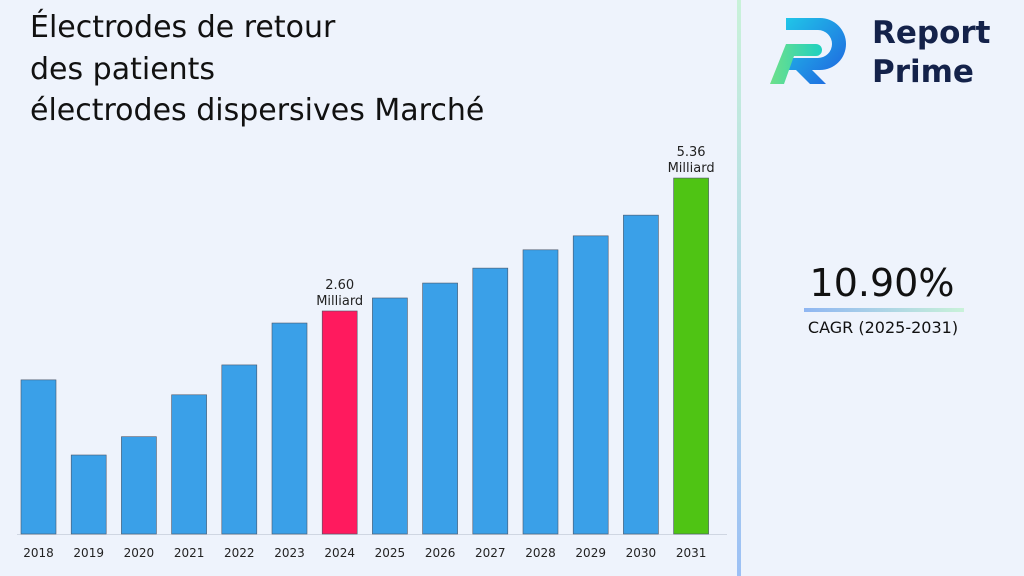  What do you see at coordinates (540, 553) in the screenshot?
I see `x-tick-label: 2028` at bounding box center [540, 553].